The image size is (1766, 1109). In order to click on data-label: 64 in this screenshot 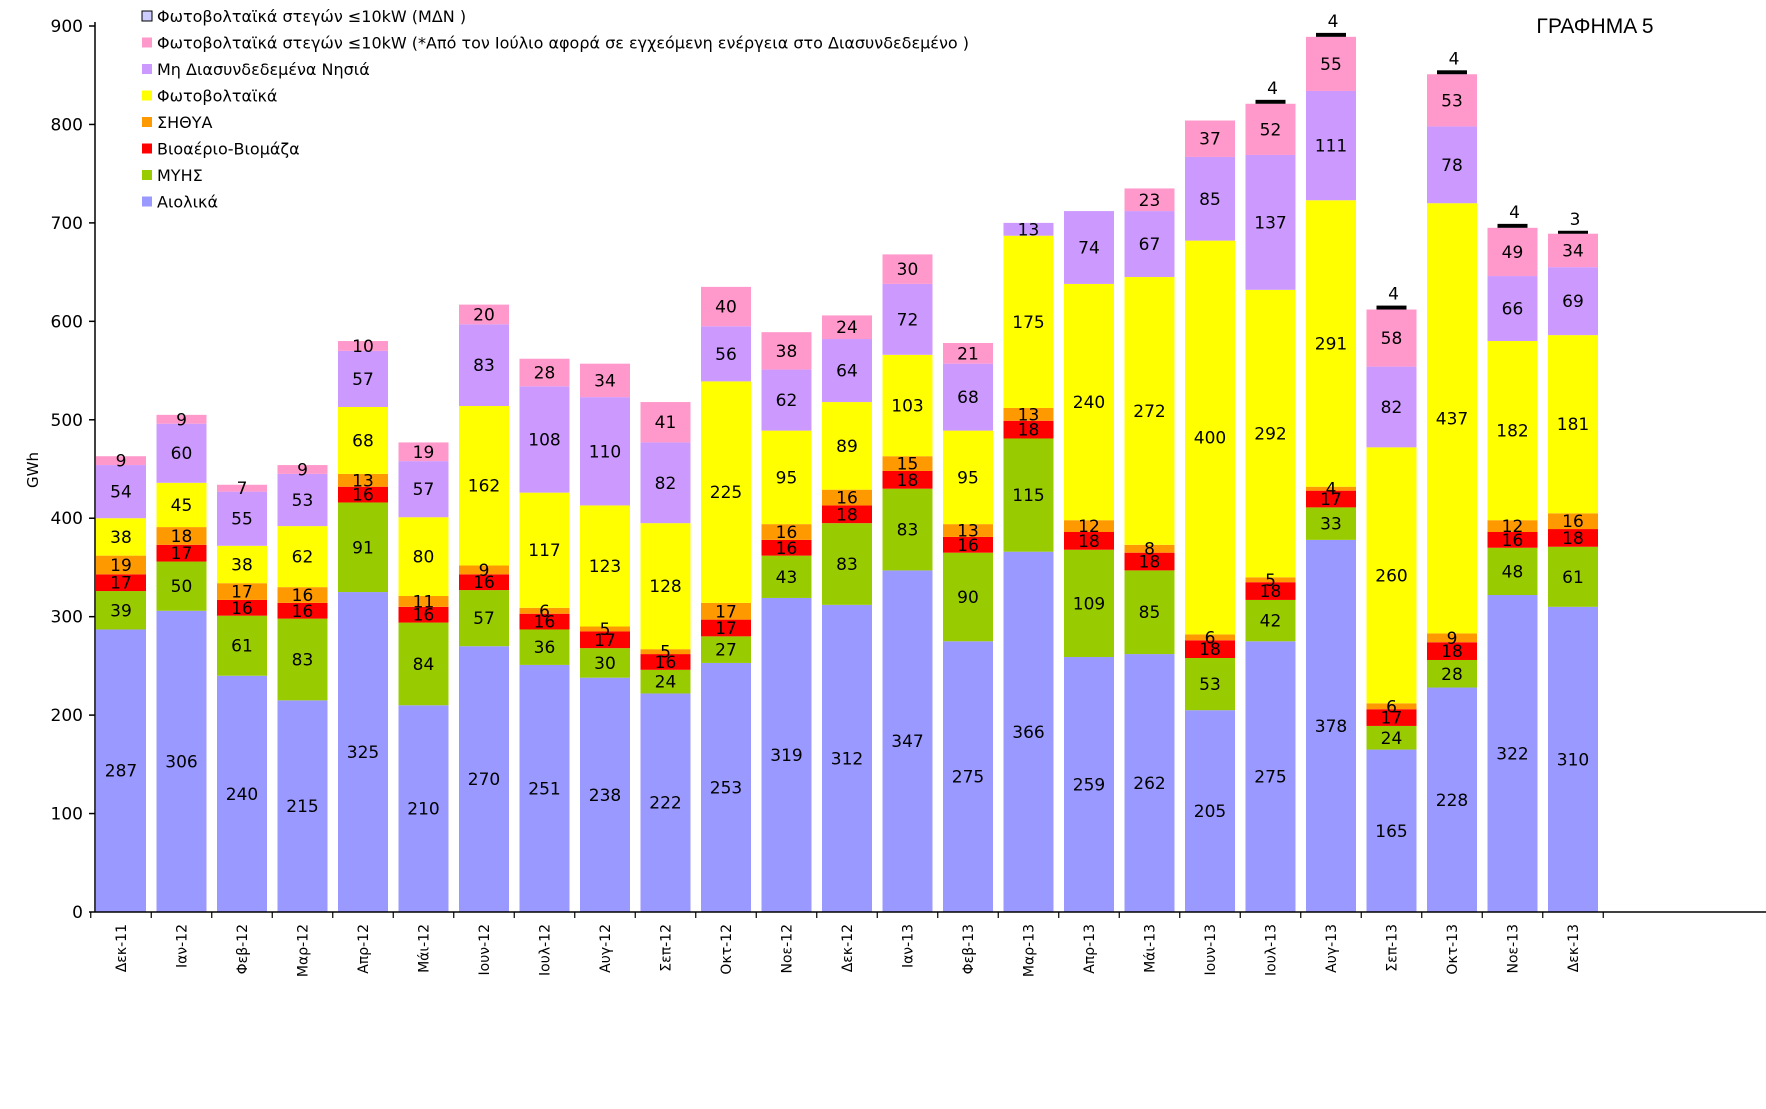, I will do `click(847, 372)`.